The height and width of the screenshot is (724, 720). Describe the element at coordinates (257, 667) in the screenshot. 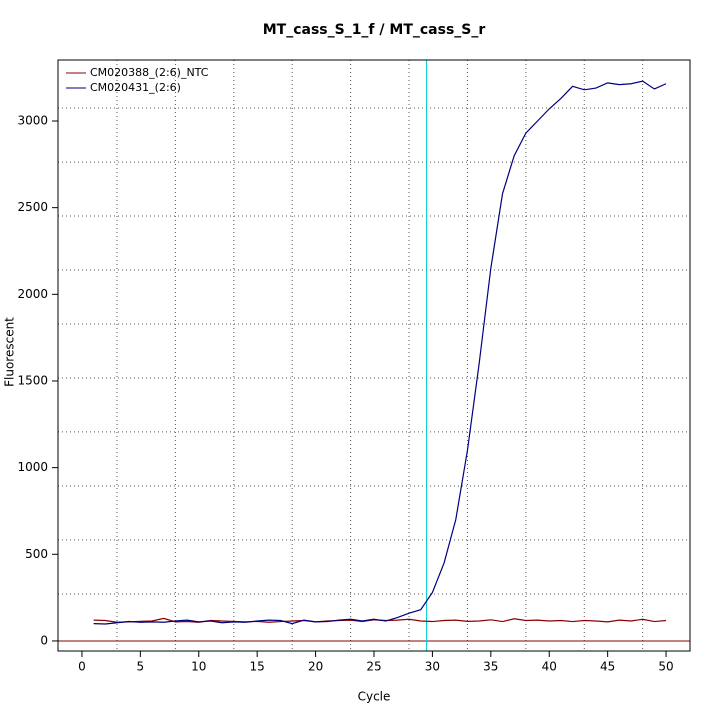

I see `x-tick-label: 15` at that location.